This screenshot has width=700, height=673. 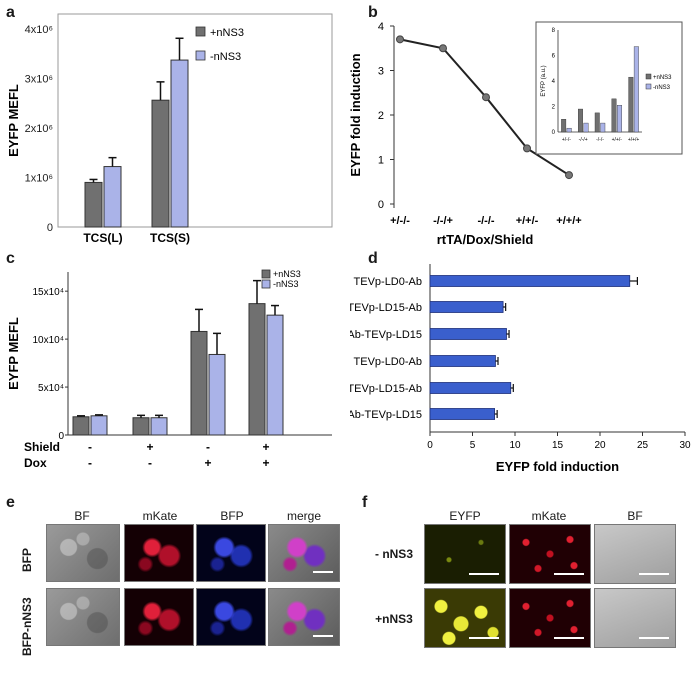 I want to click on x-tick-label: 30, so click(x=685, y=445).